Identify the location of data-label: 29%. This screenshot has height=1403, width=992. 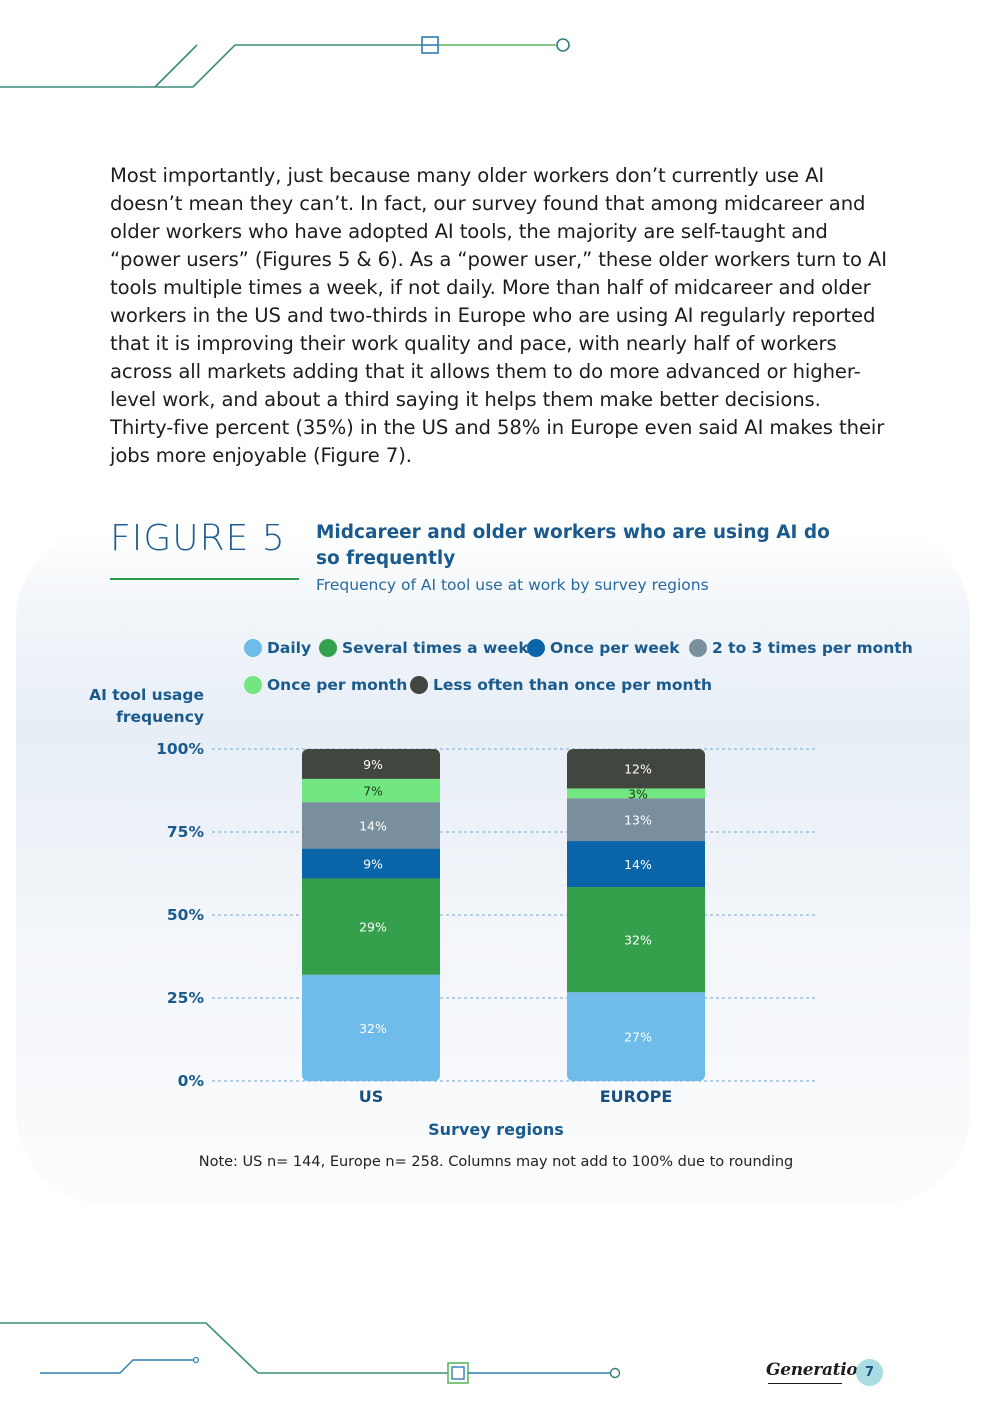
(373, 927).